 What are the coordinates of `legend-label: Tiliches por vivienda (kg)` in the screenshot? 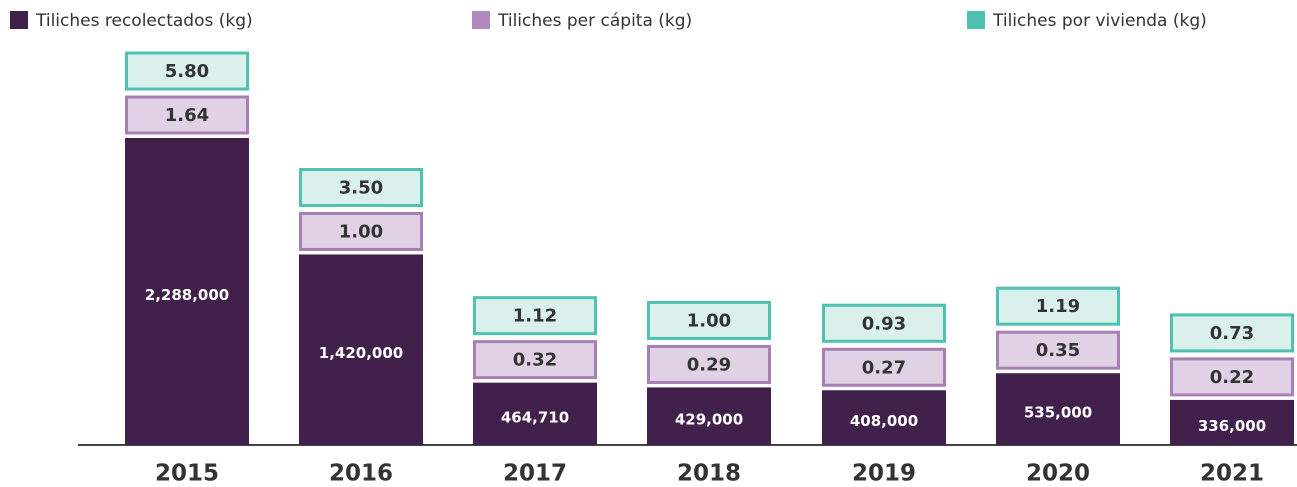 It's located at (1099, 21).